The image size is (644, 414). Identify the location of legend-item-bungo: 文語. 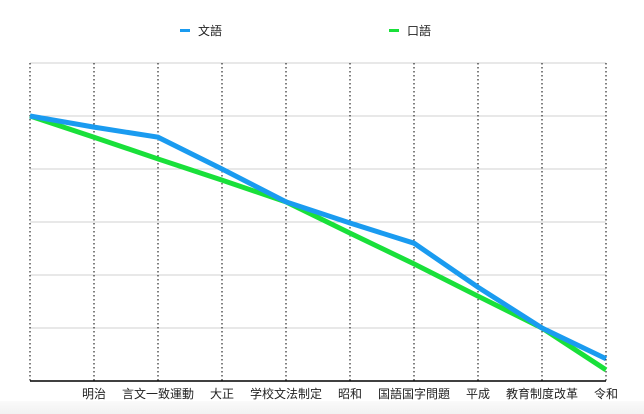
(201, 30).